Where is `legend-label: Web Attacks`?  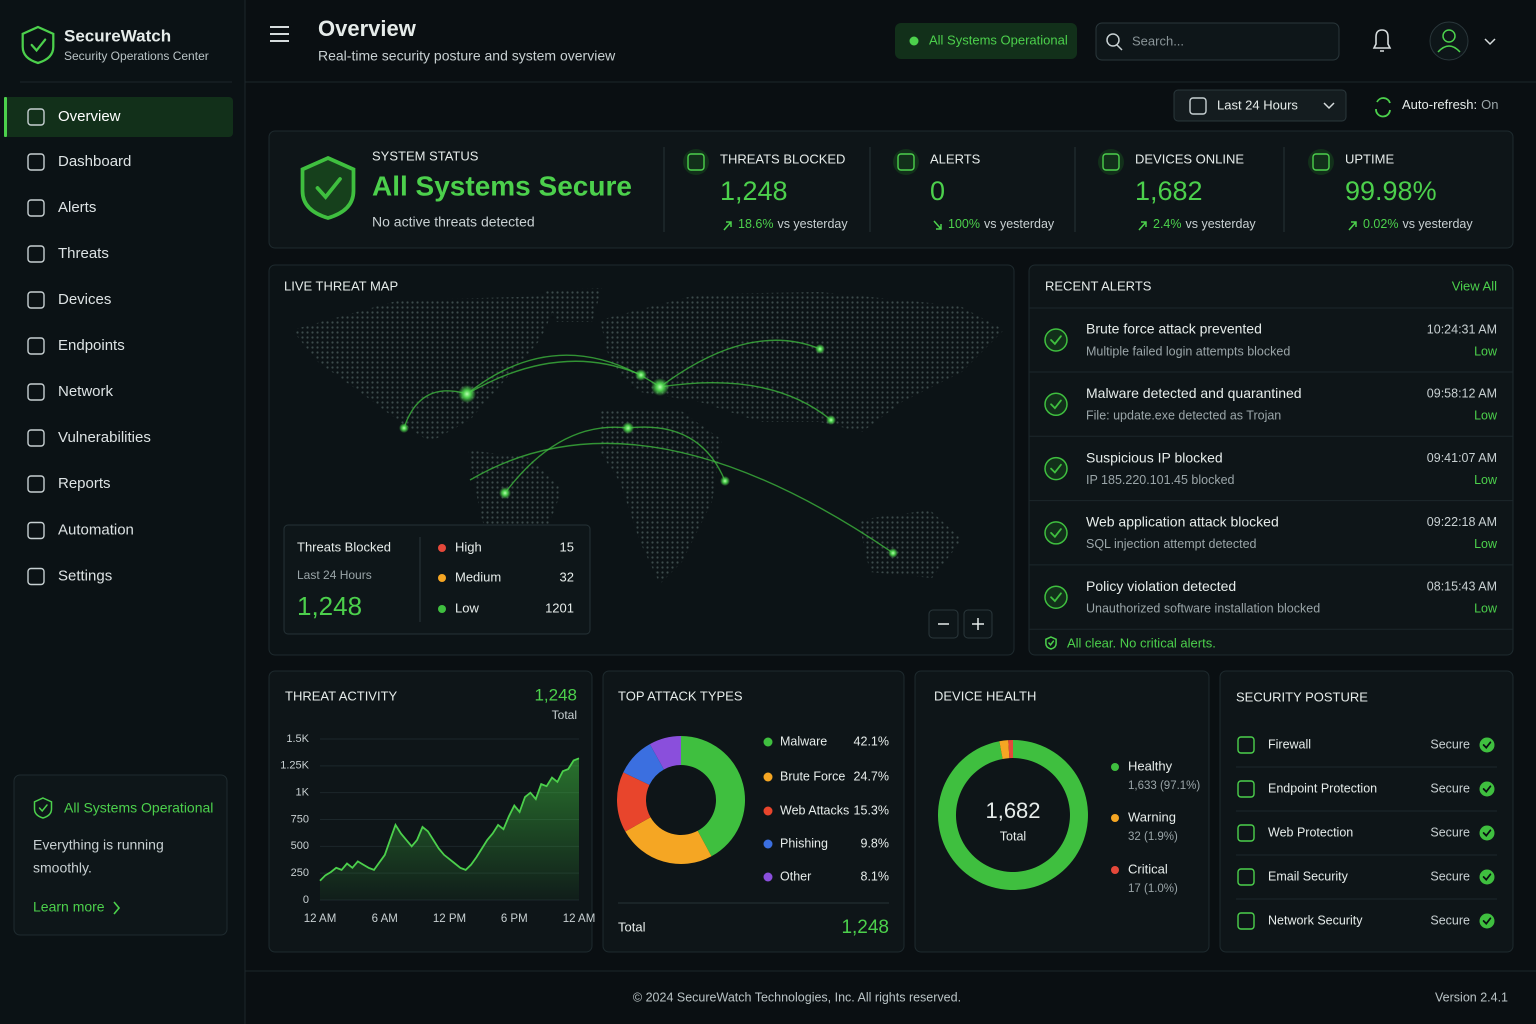 legend-label: Web Attacks is located at coordinates (814, 810).